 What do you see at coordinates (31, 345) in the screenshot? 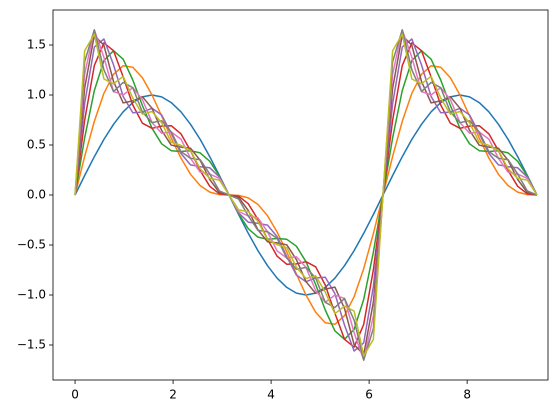
I see `y-tick-label: −1.5` at bounding box center [31, 345].